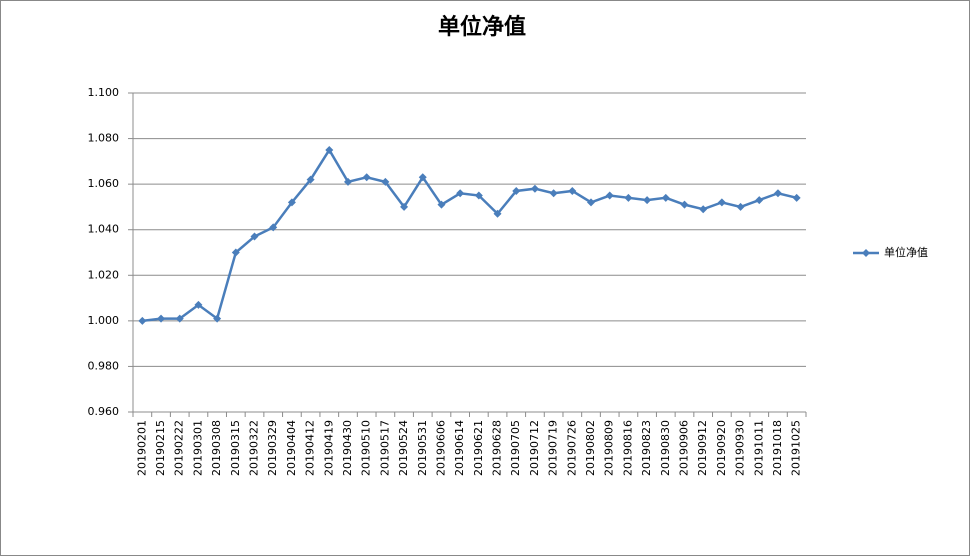 The height and width of the screenshot is (559, 971). Describe the element at coordinates (197, 448) in the screenshot. I see `x-tick-label: 20190301` at that location.